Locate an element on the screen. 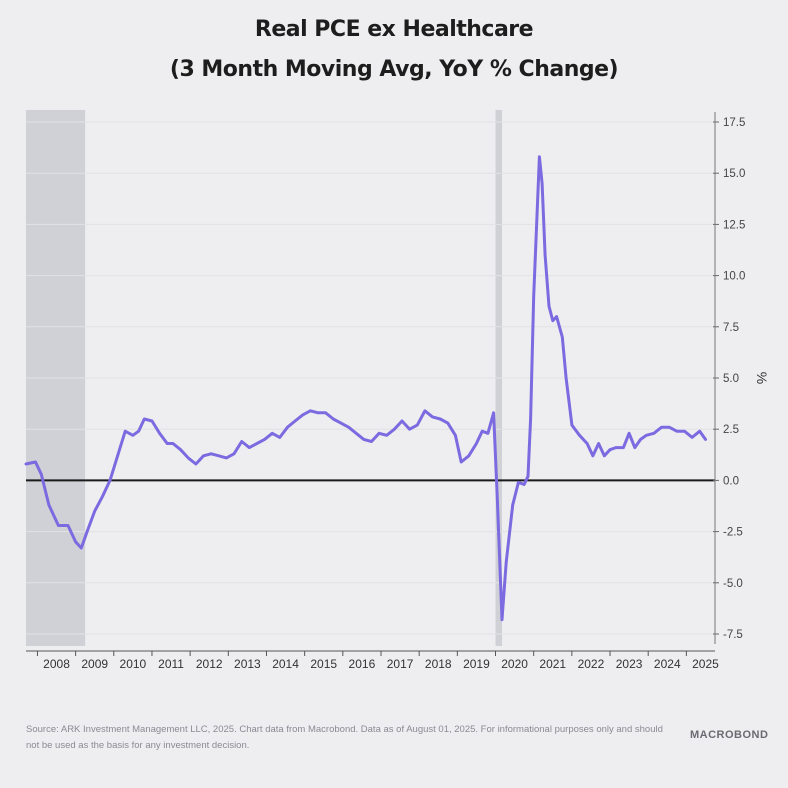 This screenshot has height=788, width=788. chart-title: Real PCE ex Healthcare is located at coordinates (394, 29).